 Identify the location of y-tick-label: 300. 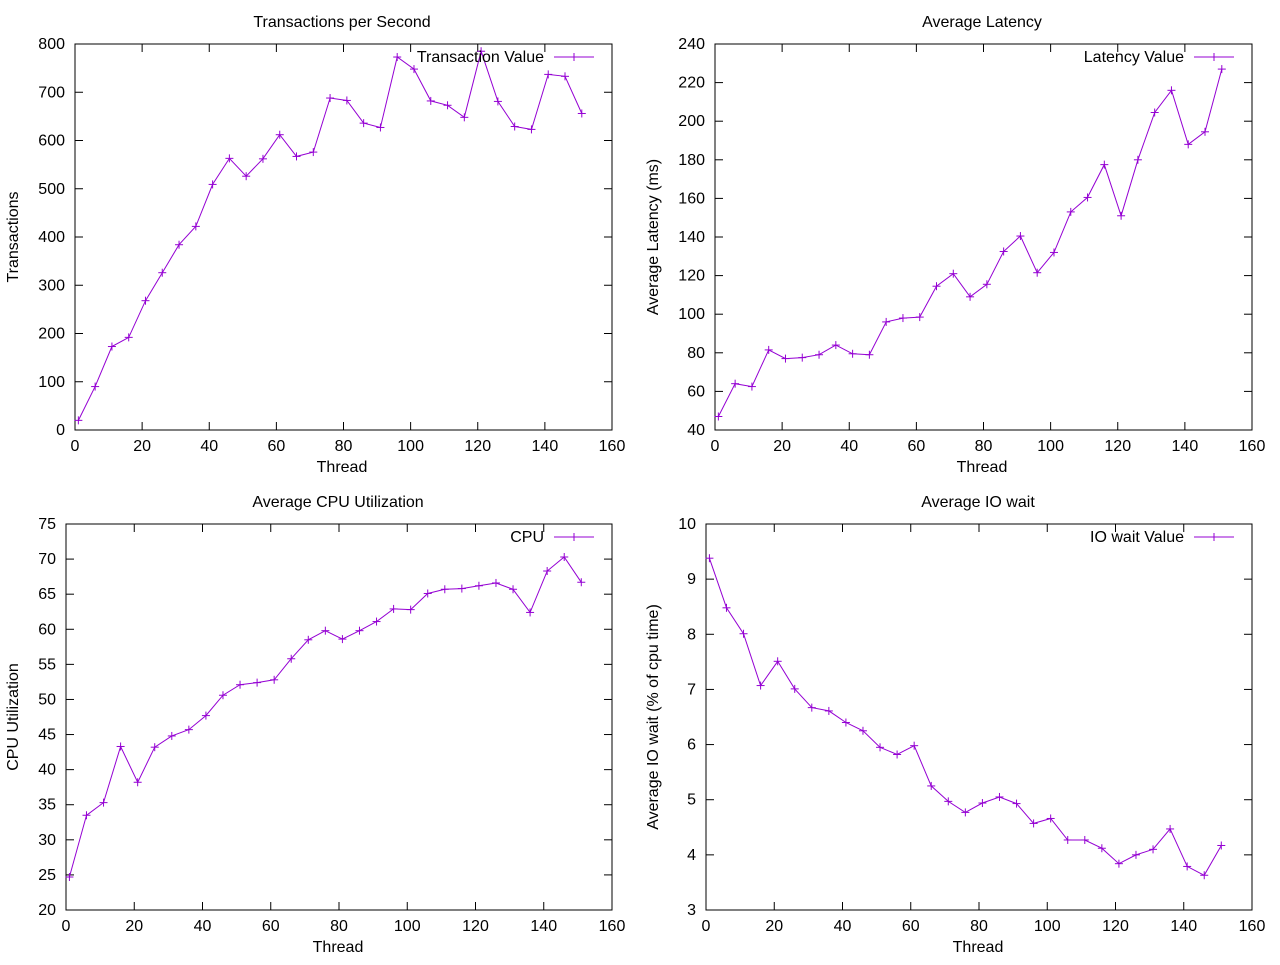
(51, 285).